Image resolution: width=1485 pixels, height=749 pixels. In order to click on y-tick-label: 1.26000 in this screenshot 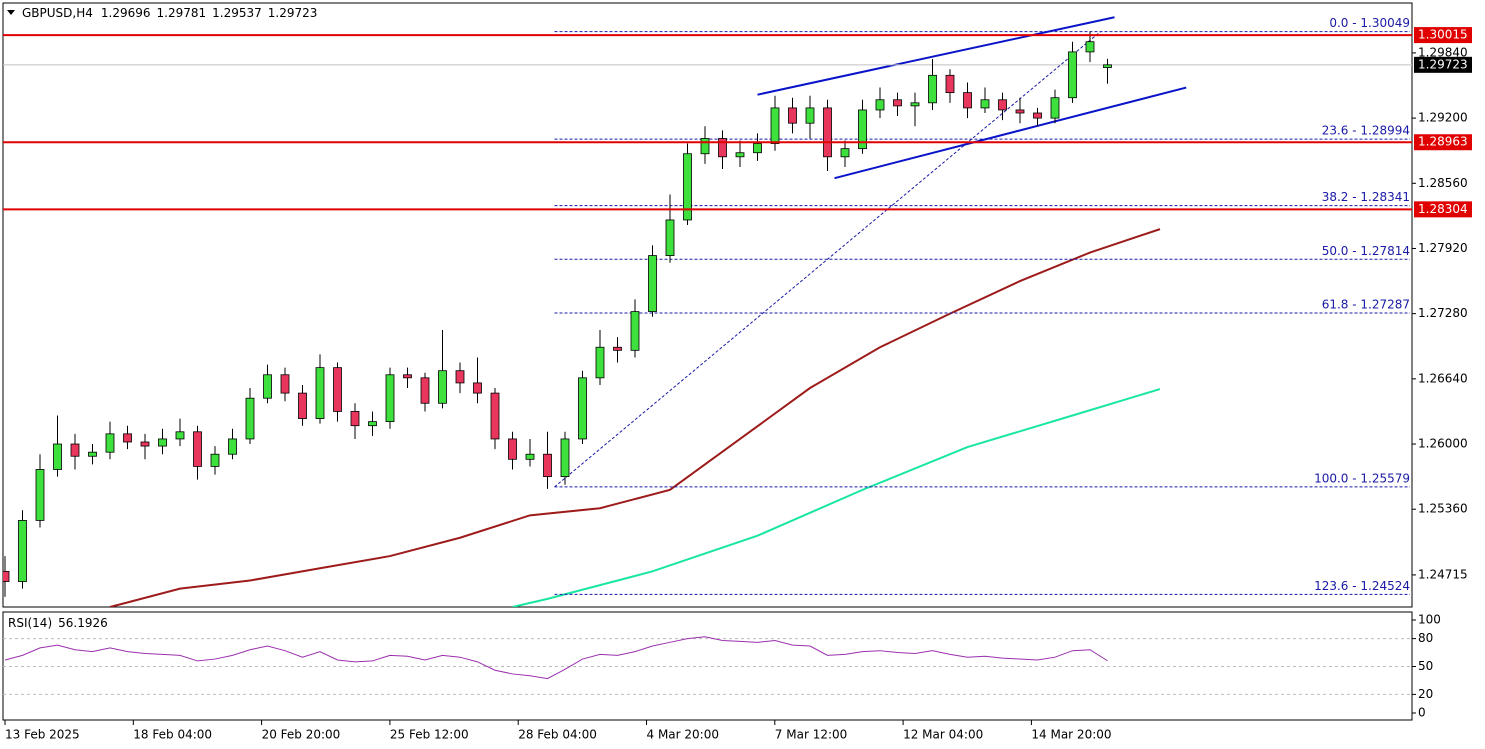, I will do `click(1443, 444)`.